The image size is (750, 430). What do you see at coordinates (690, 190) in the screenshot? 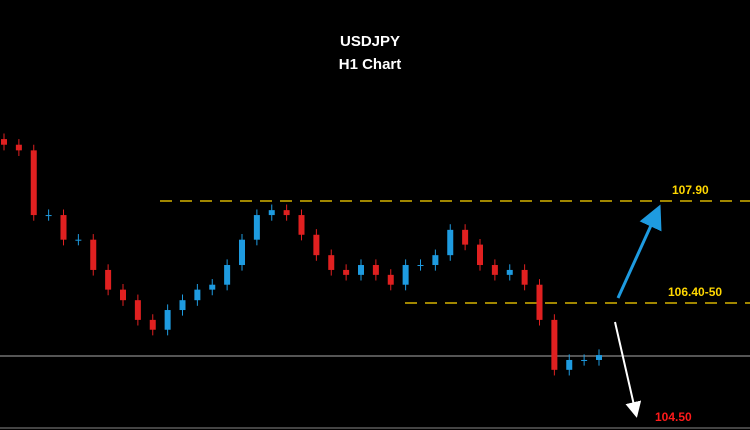
I see `level-label: 107.90` at bounding box center [690, 190].